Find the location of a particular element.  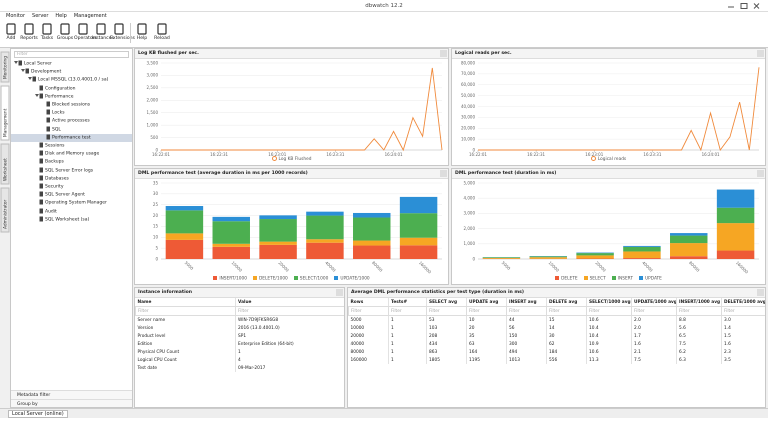

menu-item: Server is located at coordinates (40, 16).